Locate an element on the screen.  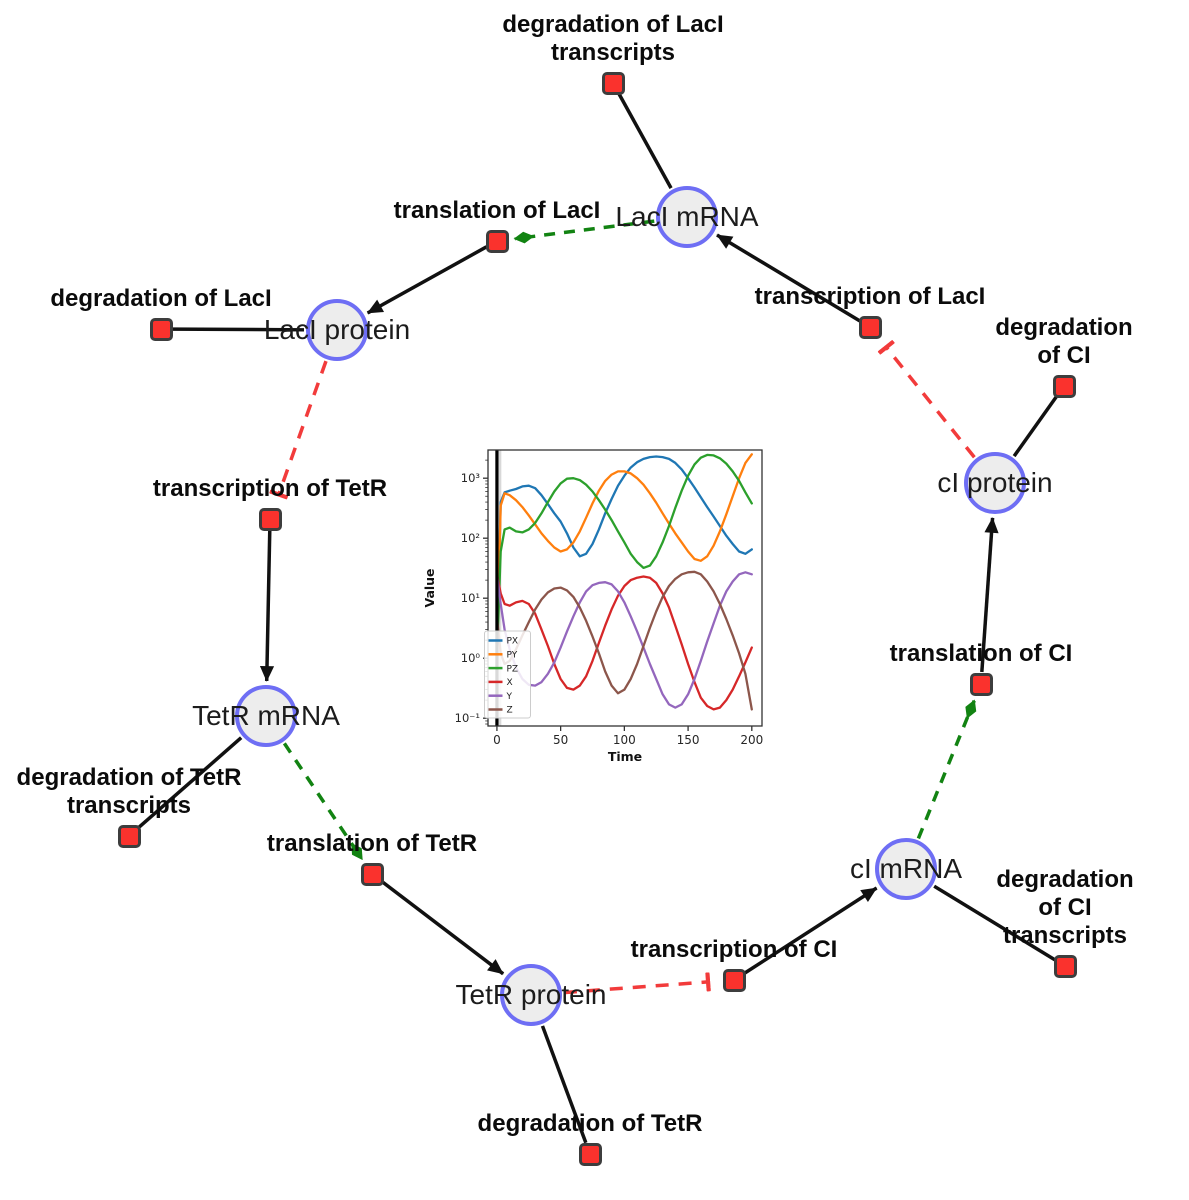
species-label-laci_protein: LacI protein is located at coordinates (337, 329).